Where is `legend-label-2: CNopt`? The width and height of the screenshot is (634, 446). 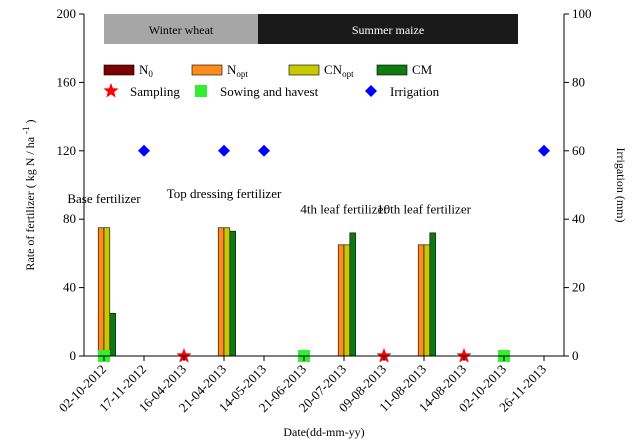
legend-label-2: CNopt is located at coordinates (339, 70).